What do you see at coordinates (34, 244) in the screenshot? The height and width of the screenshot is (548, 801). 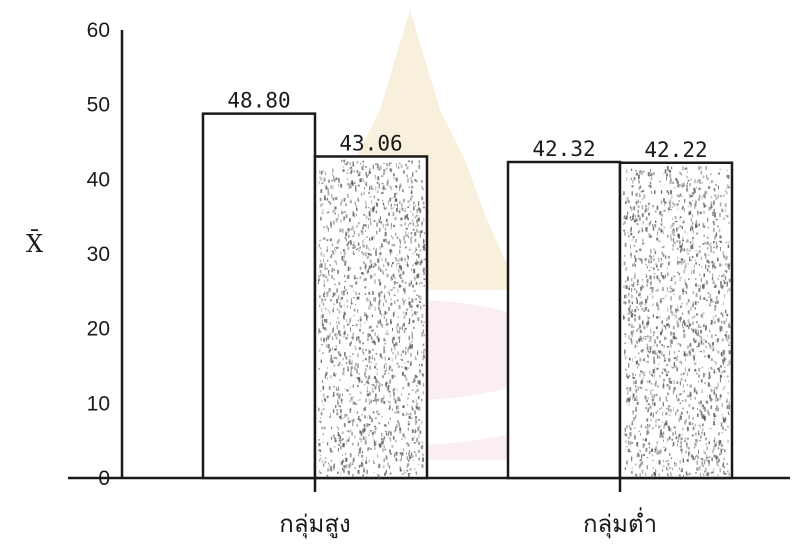 I see `y-axis-label: X̄` at bounding box center [34, 244].